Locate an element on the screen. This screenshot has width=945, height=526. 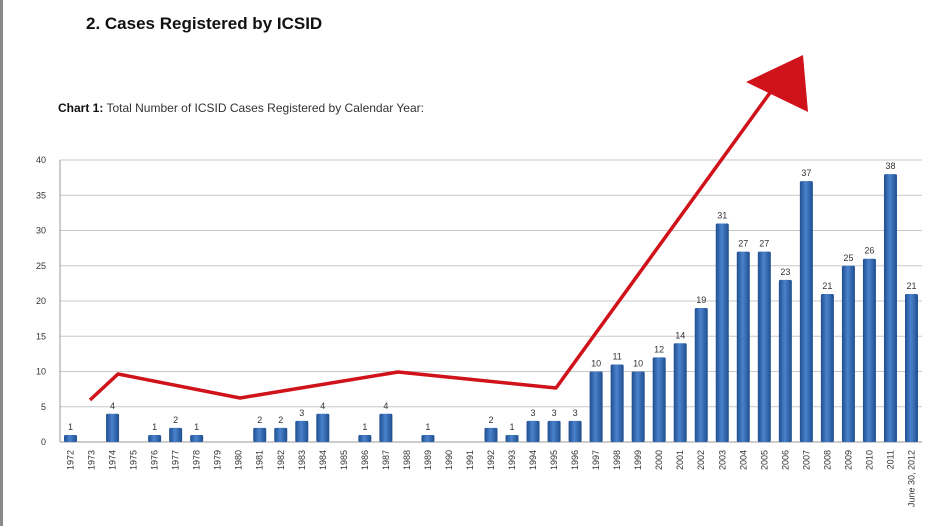
data-label: 26 is located at coordinates (869, 251).